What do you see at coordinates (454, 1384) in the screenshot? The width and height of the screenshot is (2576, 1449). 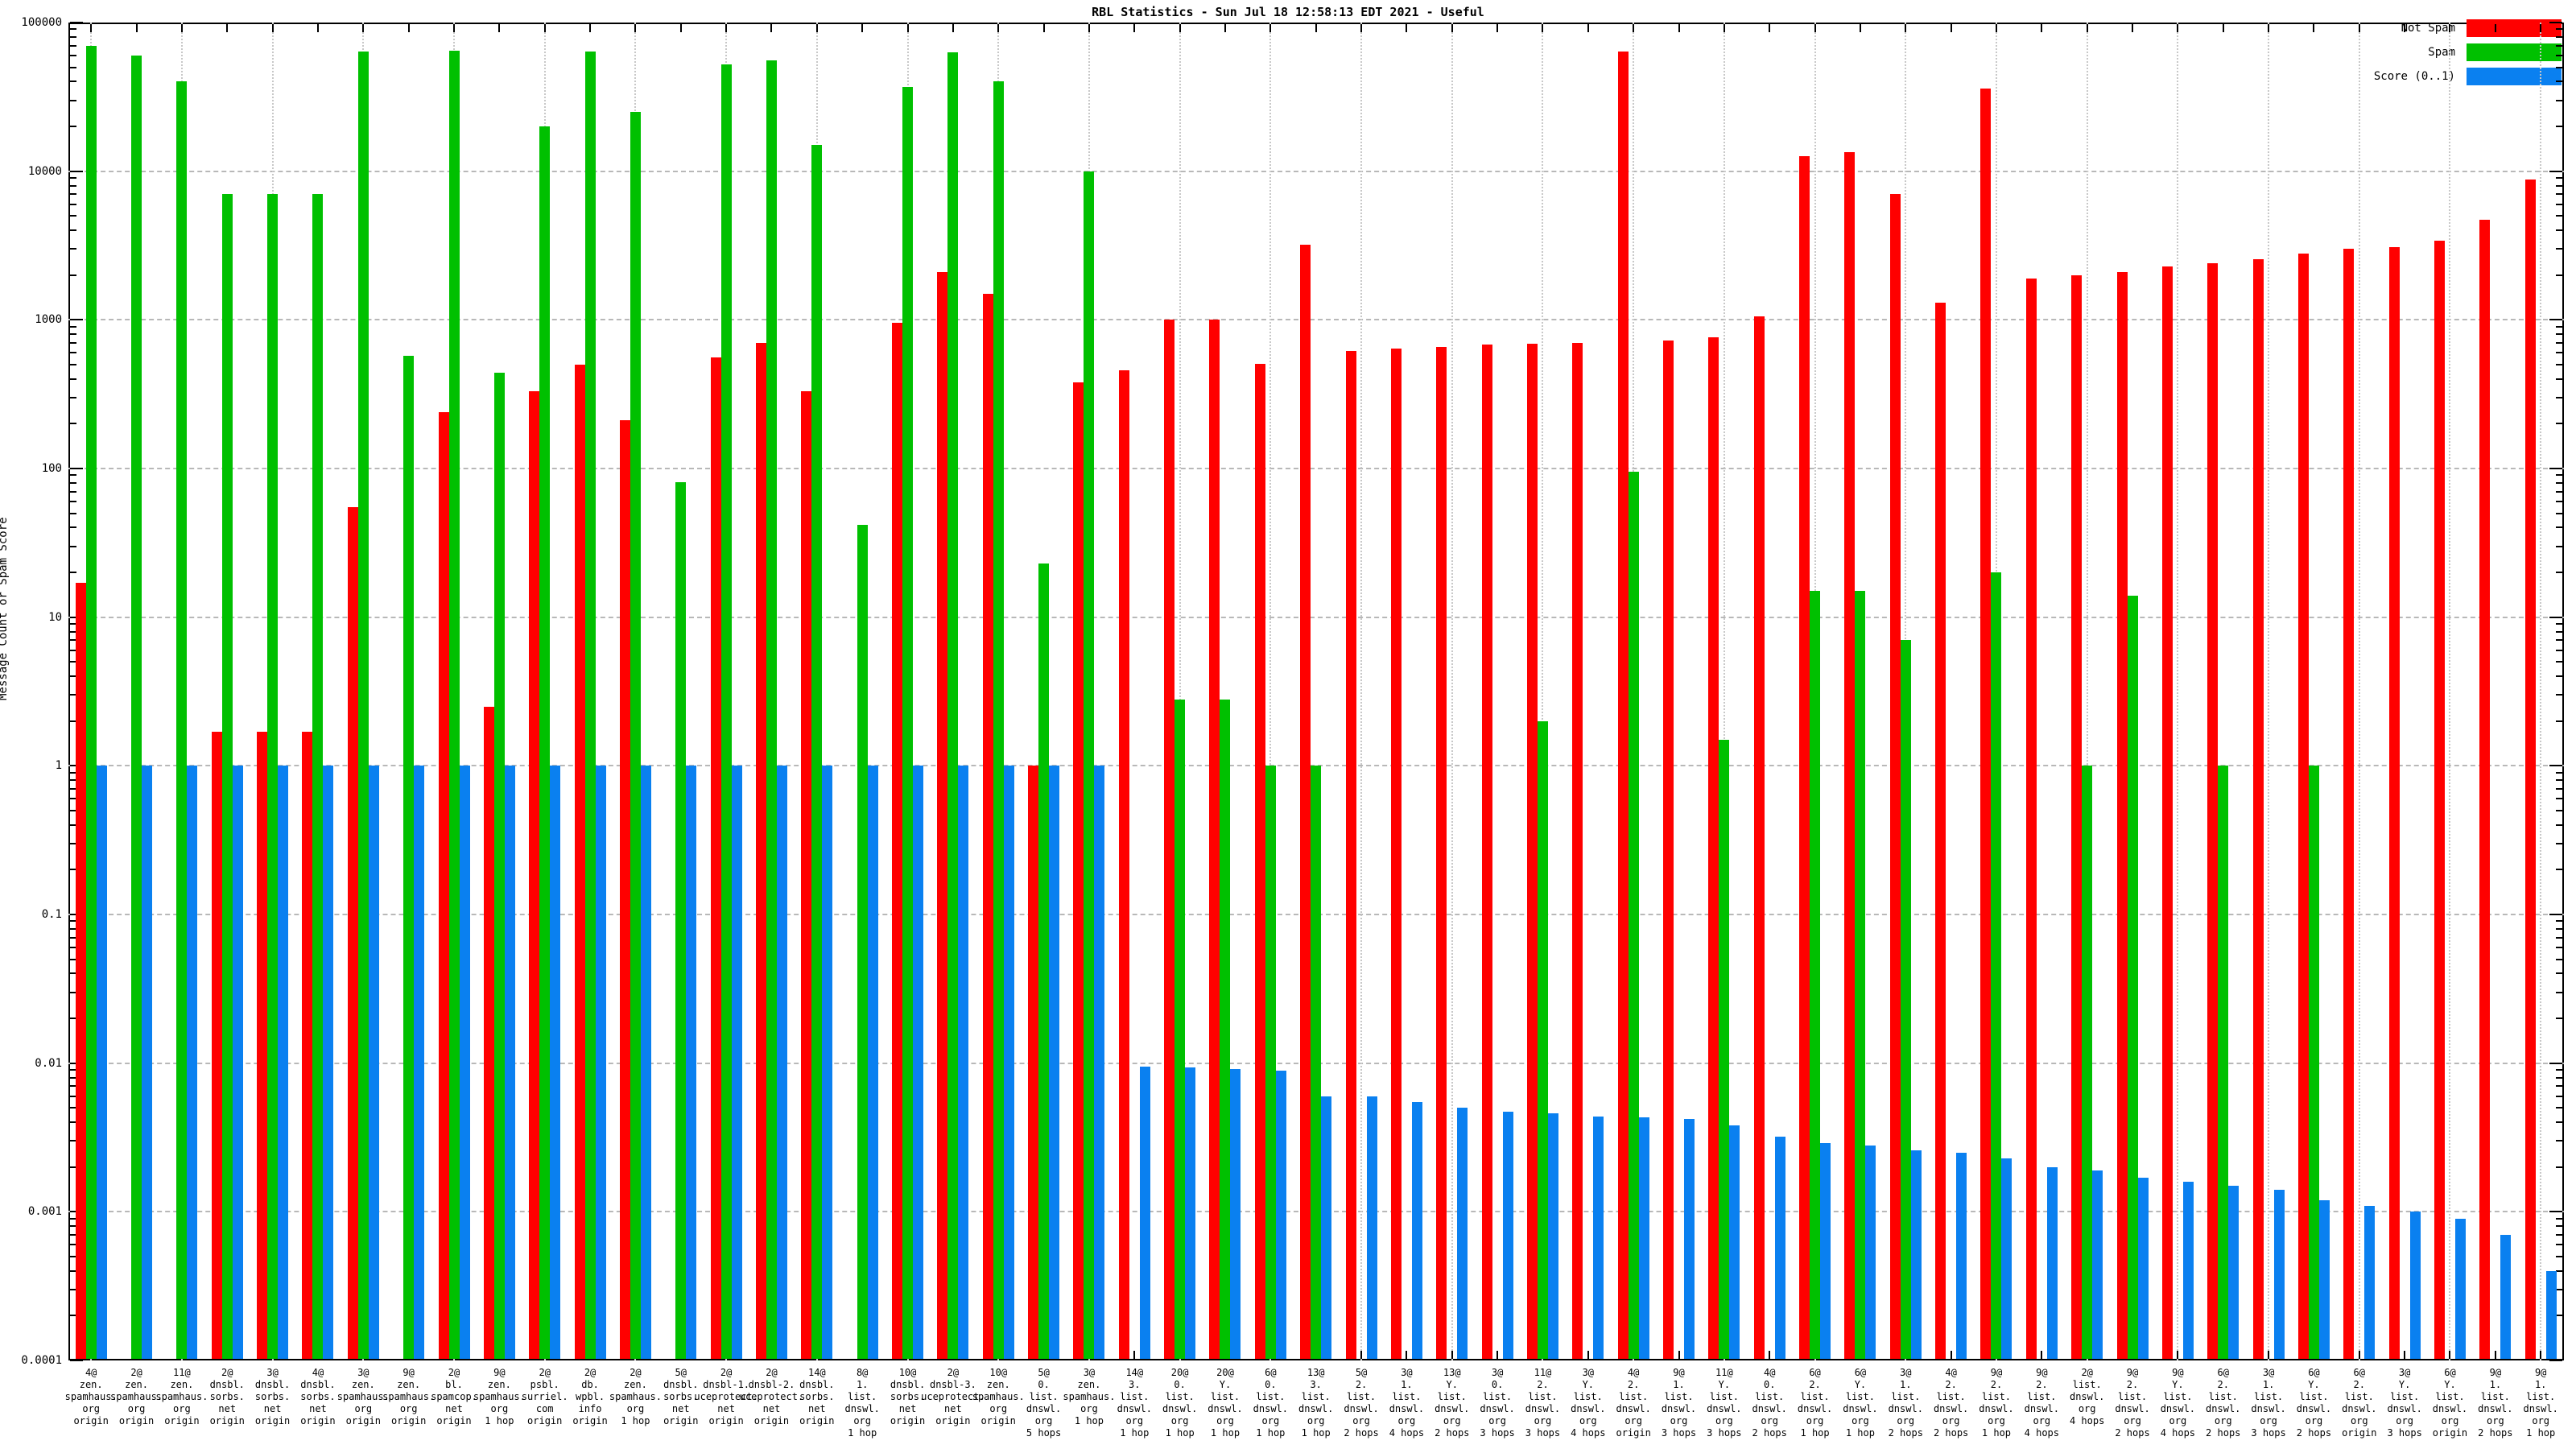 I see `x-tick-label-line: bl.` at bounding box center [454, 1384].